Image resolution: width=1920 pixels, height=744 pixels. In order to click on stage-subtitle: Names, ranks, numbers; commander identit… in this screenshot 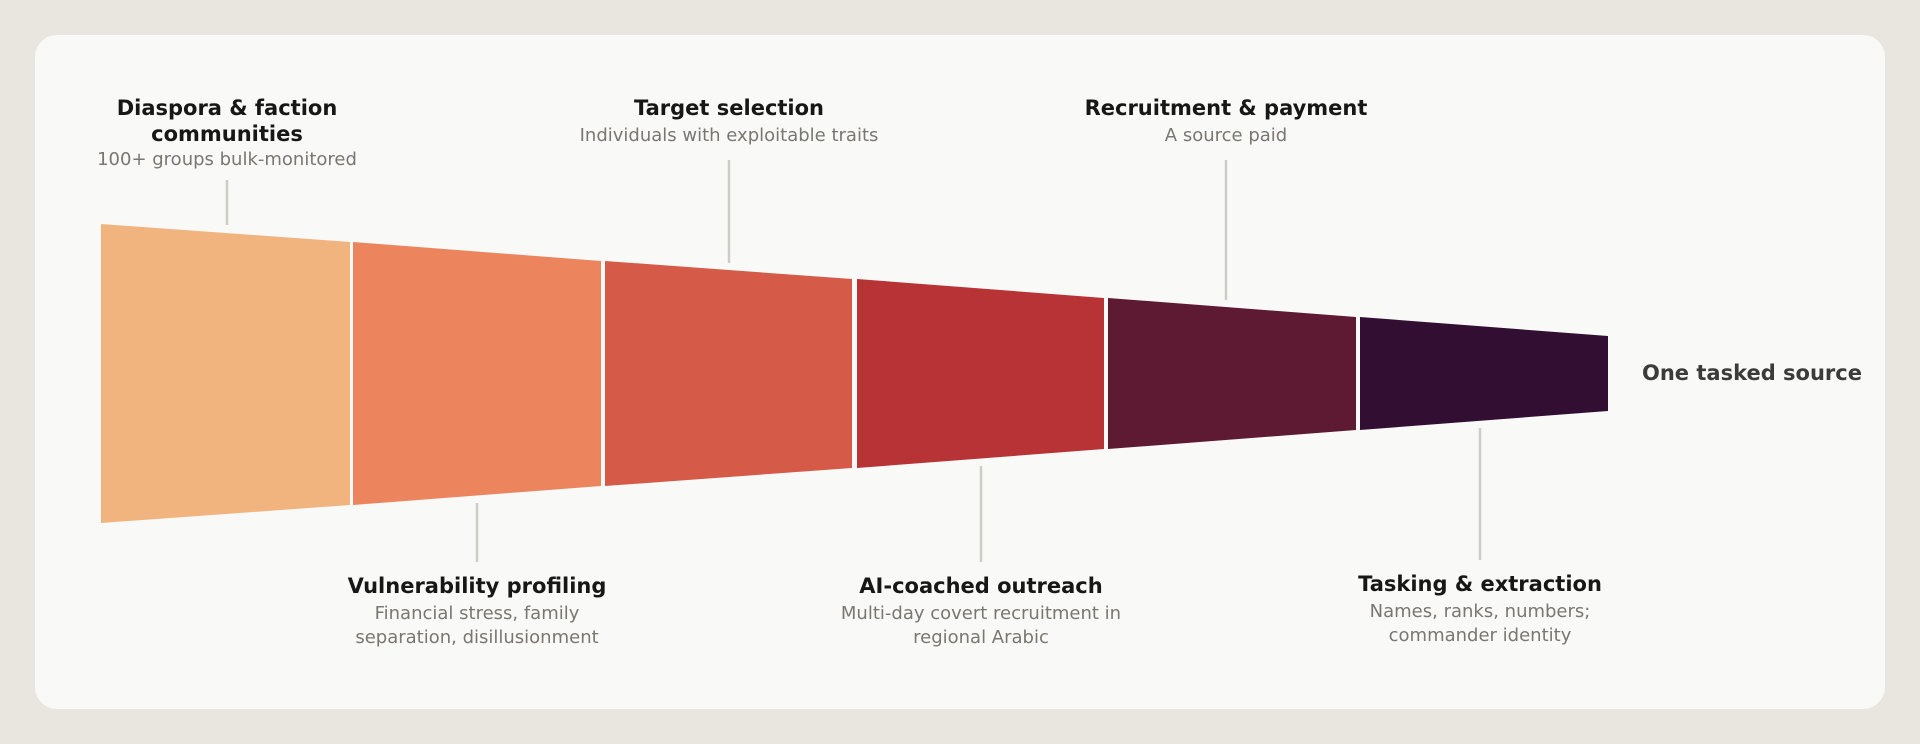, I will do `click(1480, 624)`.